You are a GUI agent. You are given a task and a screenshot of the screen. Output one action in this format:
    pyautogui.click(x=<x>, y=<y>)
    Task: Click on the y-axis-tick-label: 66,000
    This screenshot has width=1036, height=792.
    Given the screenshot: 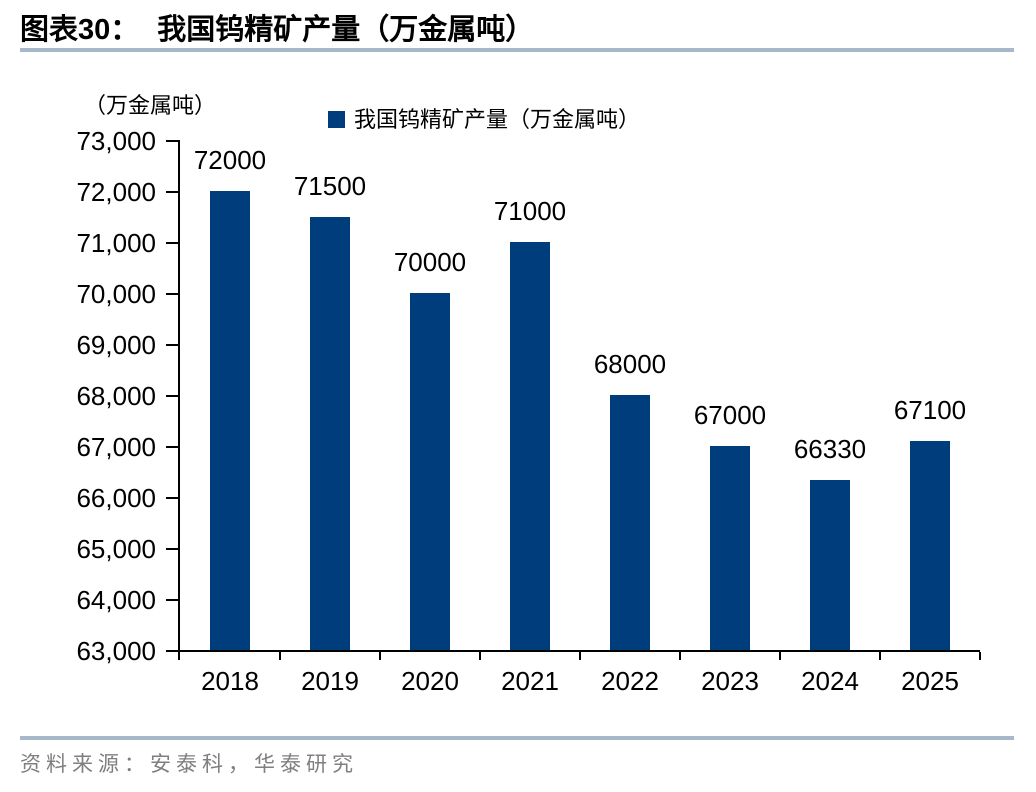 What is the action you would take?
    pyautogui.click(x=116, y=498)
    